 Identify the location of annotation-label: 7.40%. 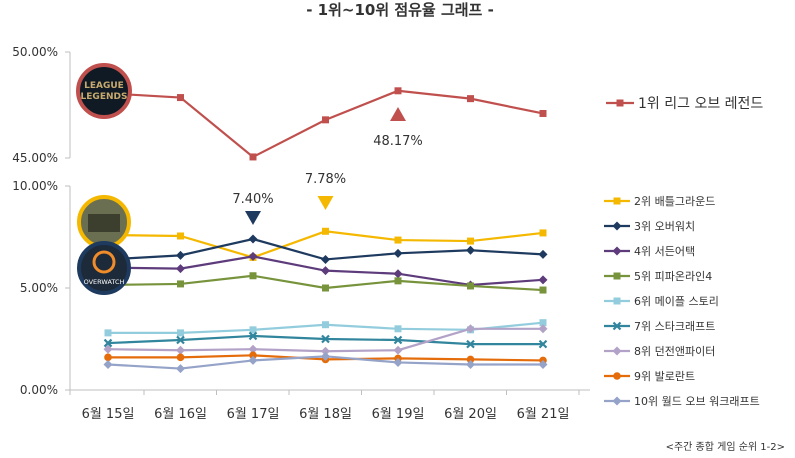
(252, 199).